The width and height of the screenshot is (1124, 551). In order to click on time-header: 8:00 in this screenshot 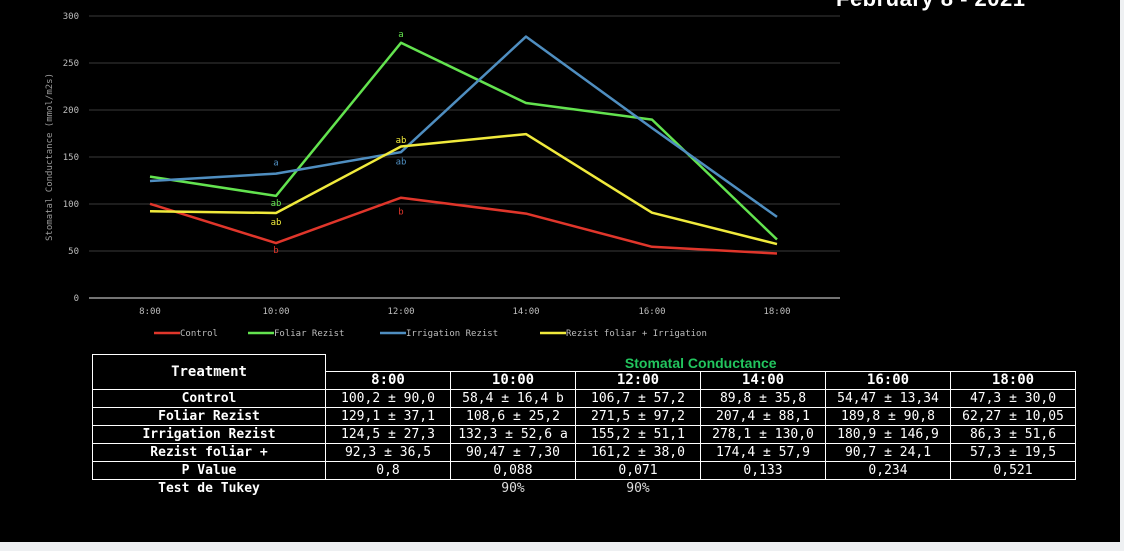, I will do `click(388, 380)`.